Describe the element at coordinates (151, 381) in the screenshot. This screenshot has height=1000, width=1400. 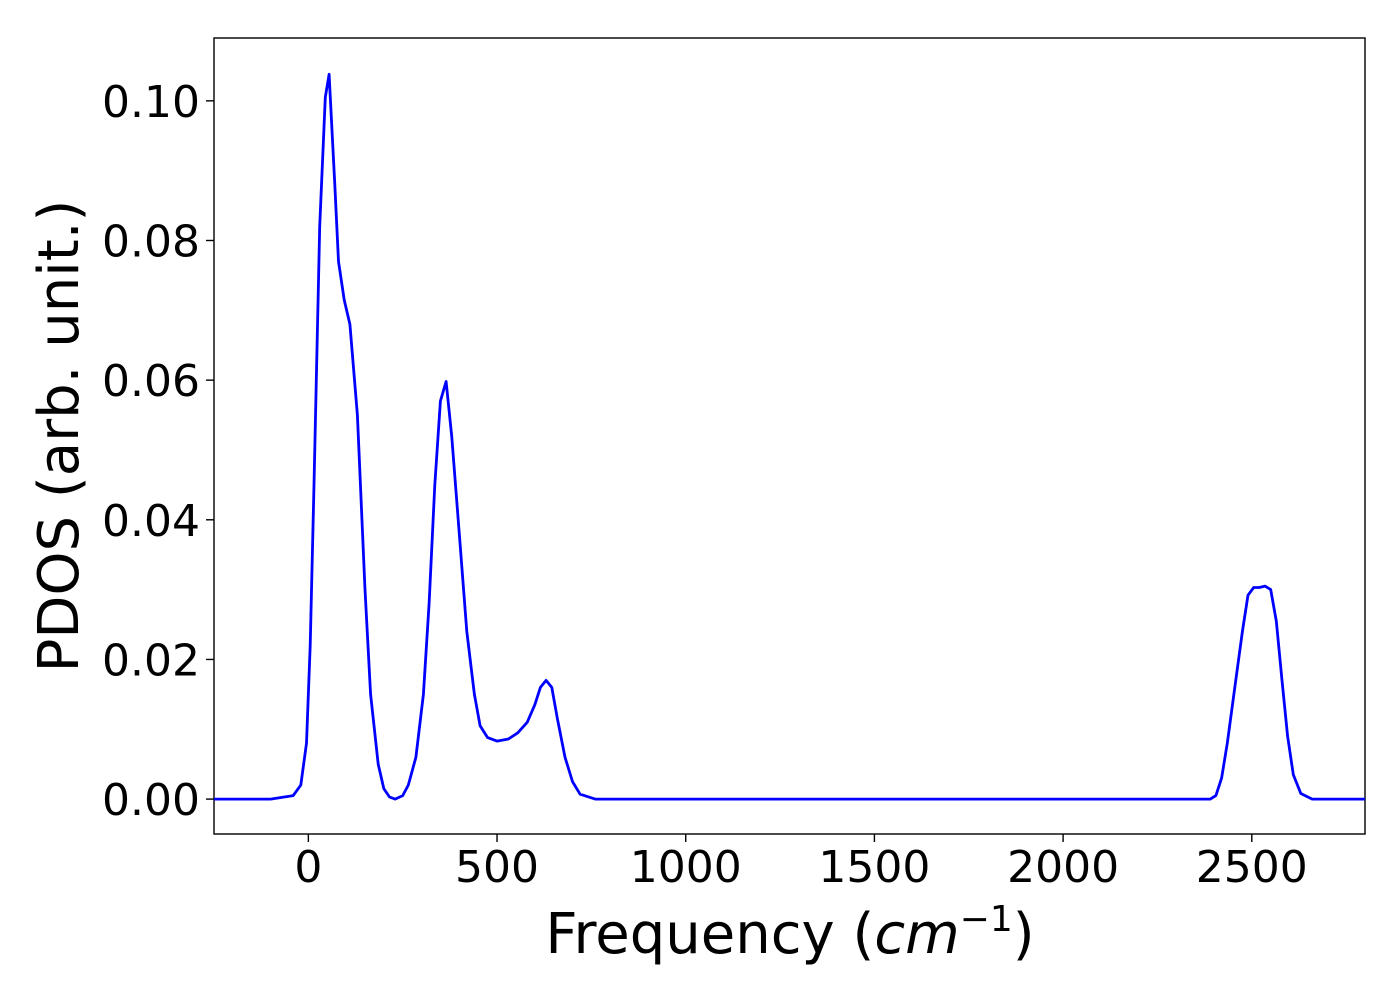
I see `y-tick-label: 0.06` at that location.